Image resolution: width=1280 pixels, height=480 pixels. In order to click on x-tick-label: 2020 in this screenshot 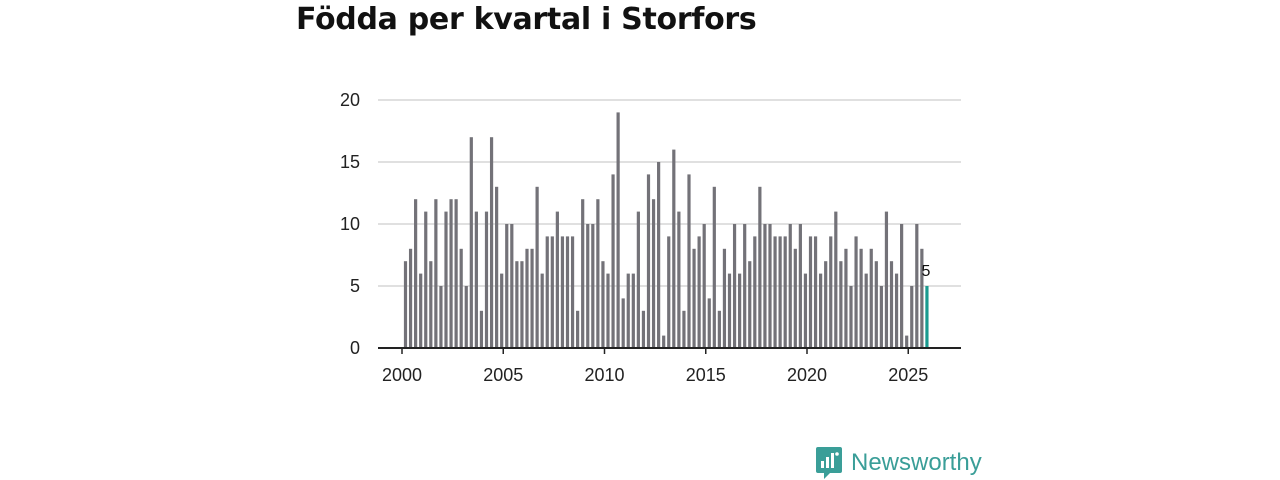, I will do `click(807, 375)`.